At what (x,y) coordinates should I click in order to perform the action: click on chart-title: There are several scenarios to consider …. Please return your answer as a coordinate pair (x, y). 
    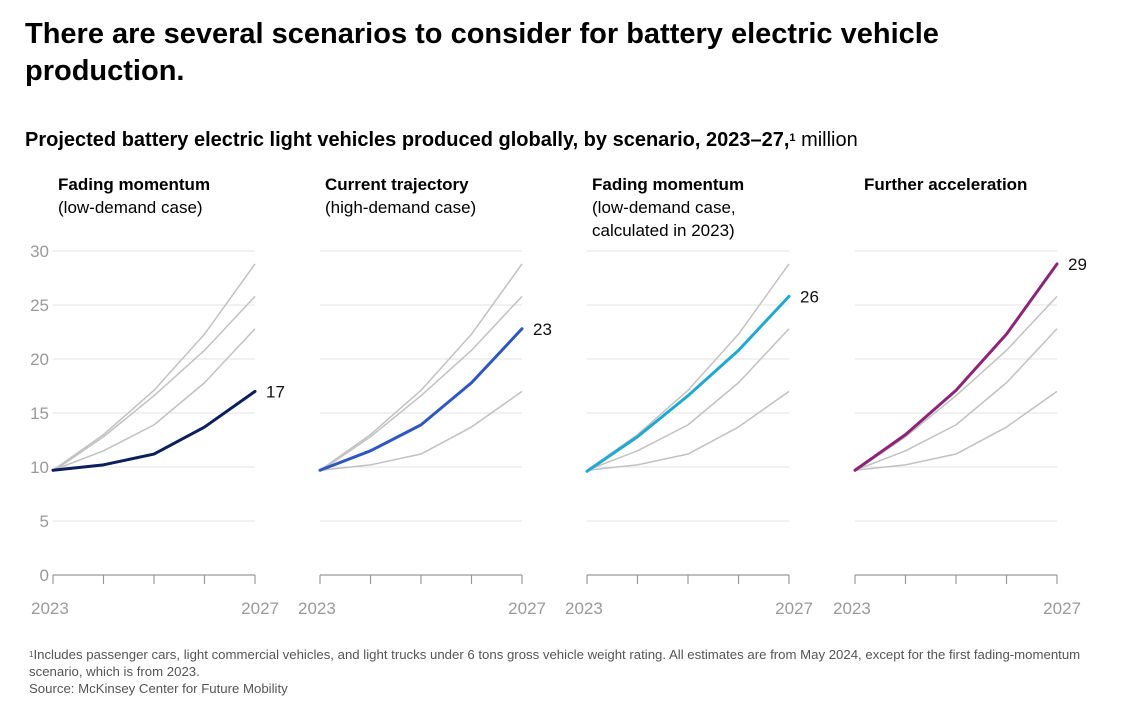
    Looking at the image, I should click on (482, 52).